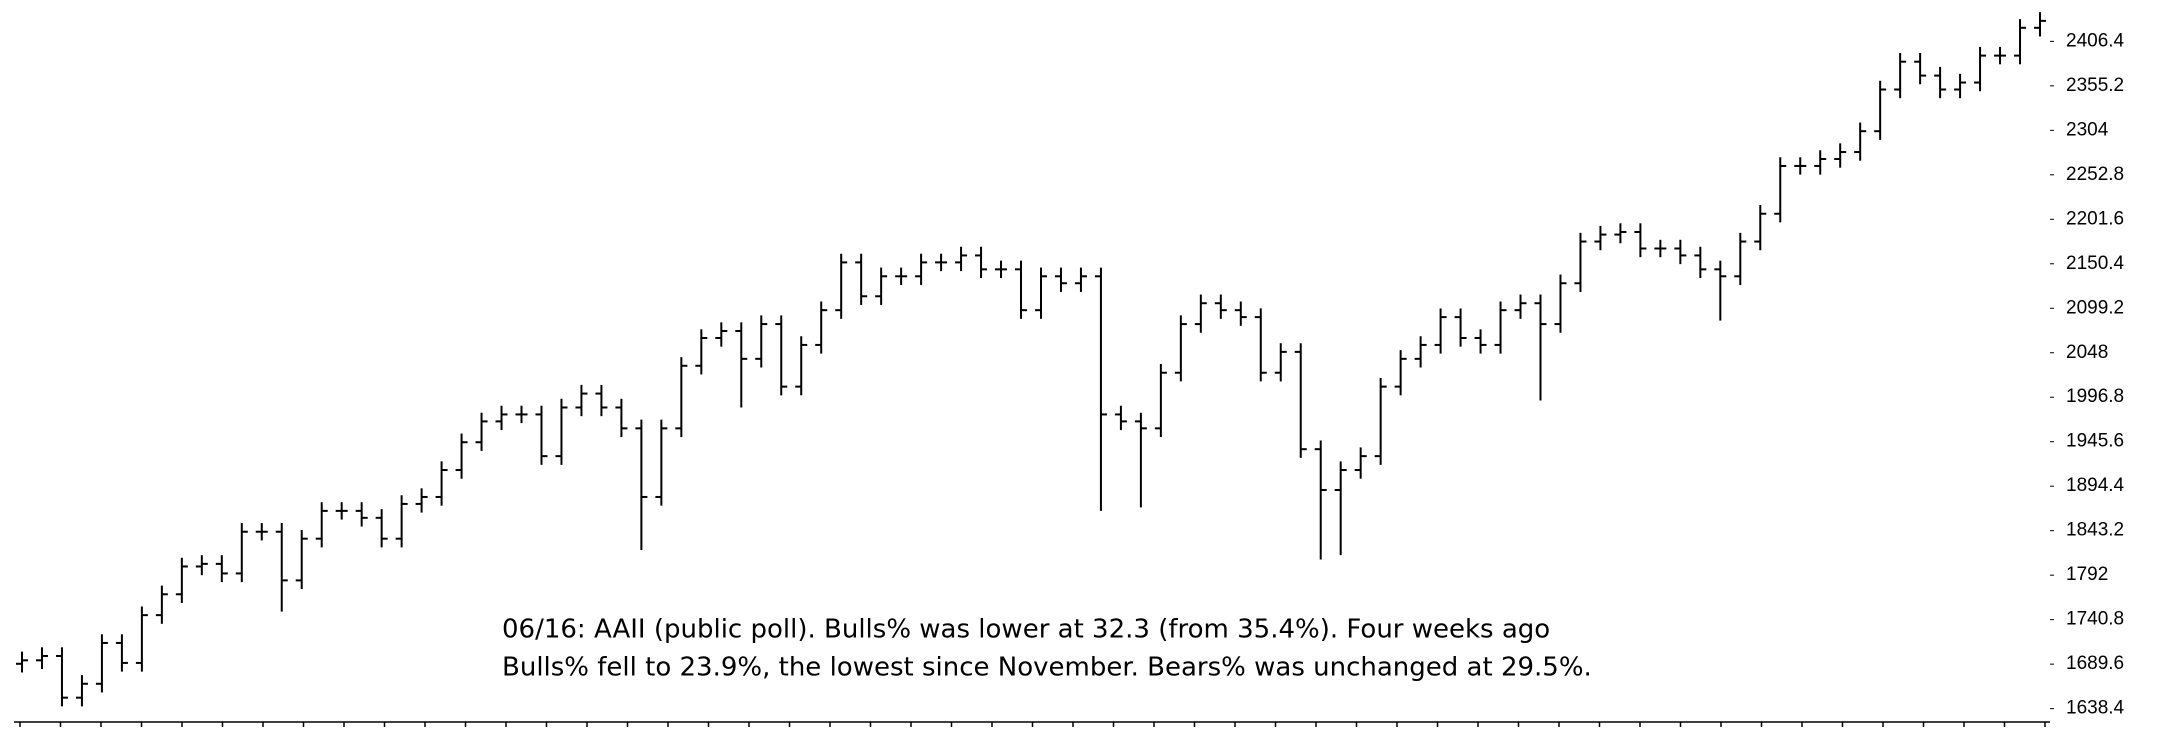 This screenshot has width=2168, height=732. What do you see at coordinates (2095, 174) in the screenshot?
I see `y-tick-label: 2252.8` at bounding box center [2095, 174].